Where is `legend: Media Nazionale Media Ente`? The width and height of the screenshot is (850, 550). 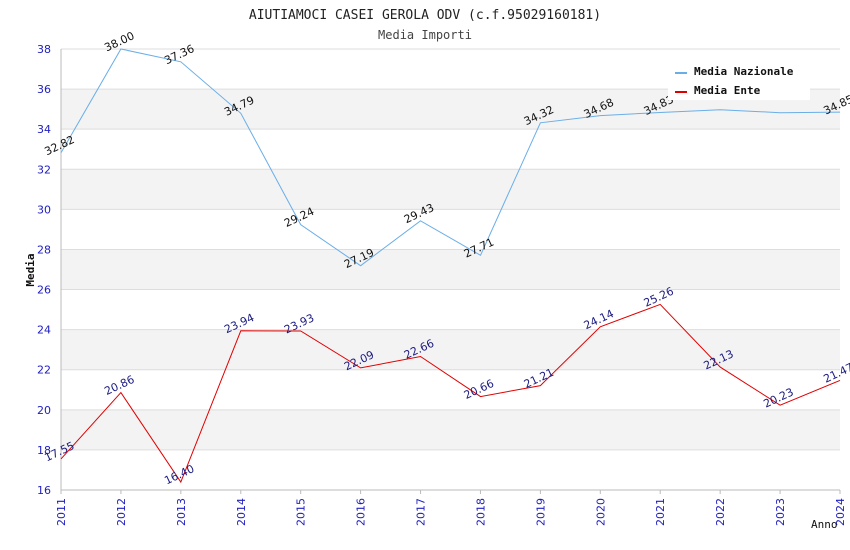 legend: Media Nazionale Media Ente is located at coordinates (739, 79).